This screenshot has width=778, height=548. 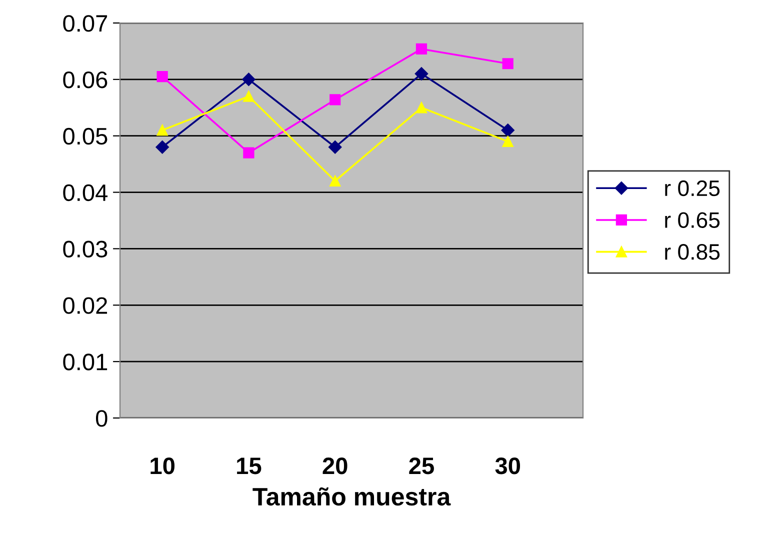 What do you see at coordinates (85, 23) in the screenshot?
I see `y-tick-label: 0.07` at bounding box center [85, 23].